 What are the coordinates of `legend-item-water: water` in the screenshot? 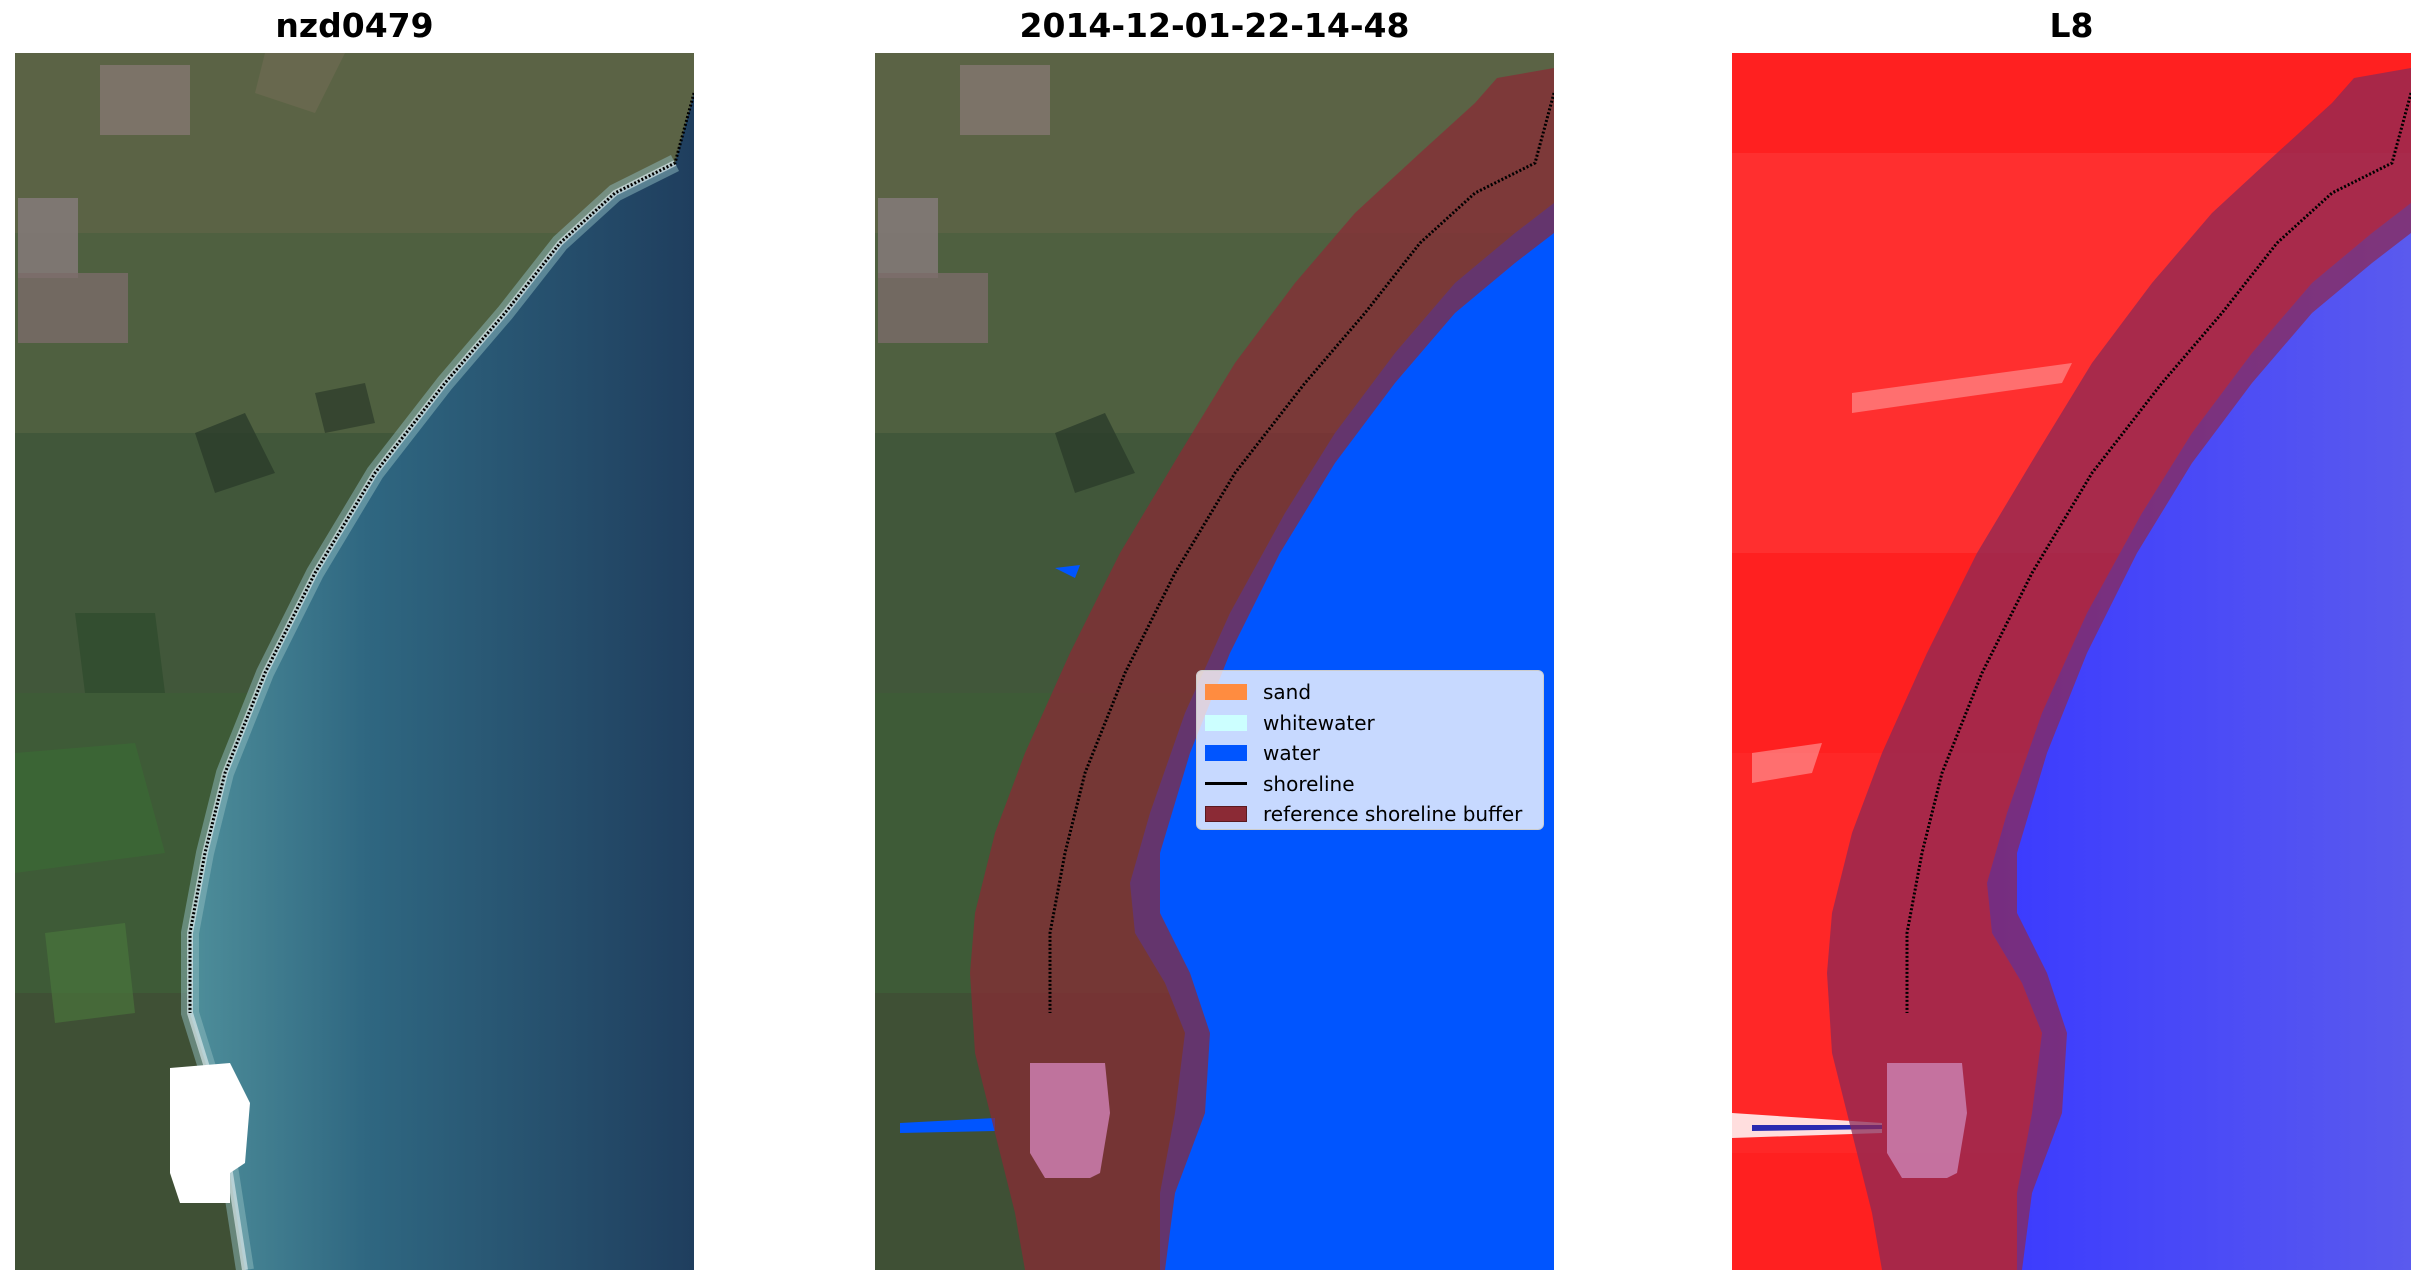 It's located at (1370, 753).